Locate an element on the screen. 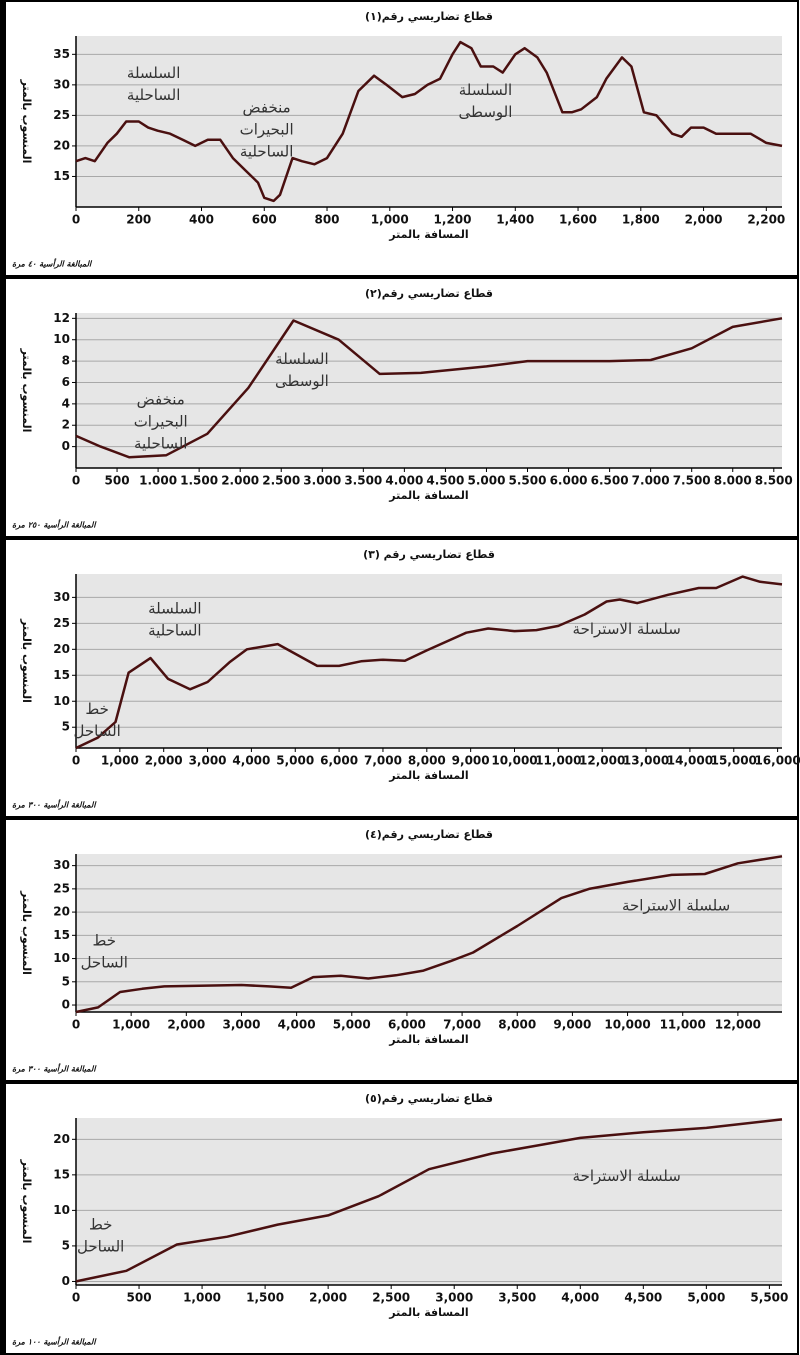 The width and height of the screenshot is (800, 1355). y-tick-label: 35 is located at coordinates (61, 54).